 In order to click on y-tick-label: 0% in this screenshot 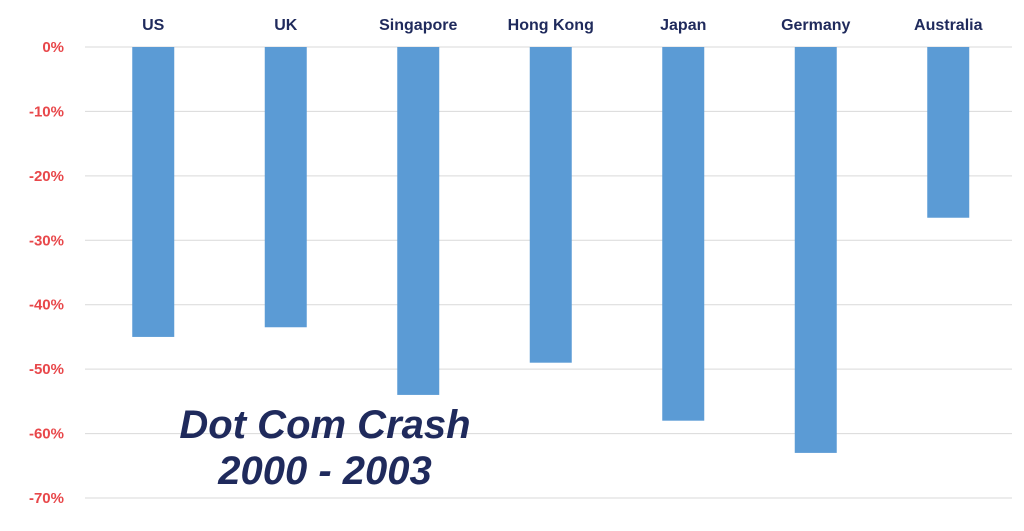, I will do `click(53, 47)`.